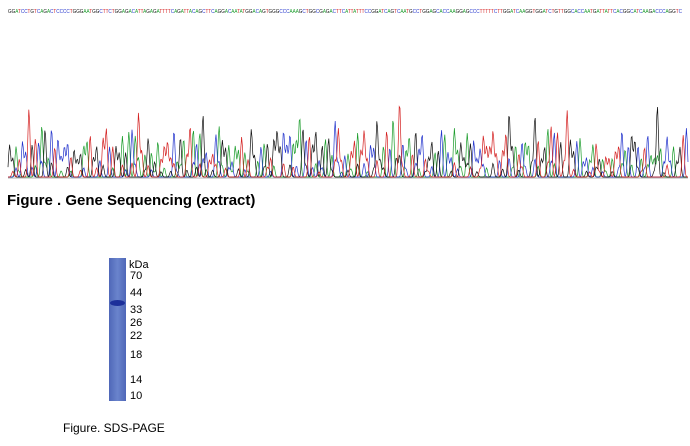 The height and width of the screenshot is (446, 690). What do you see at coordinates (136, 336) in the screenshot?
I see `marker-label: 22` at bounding box center [136, 336].